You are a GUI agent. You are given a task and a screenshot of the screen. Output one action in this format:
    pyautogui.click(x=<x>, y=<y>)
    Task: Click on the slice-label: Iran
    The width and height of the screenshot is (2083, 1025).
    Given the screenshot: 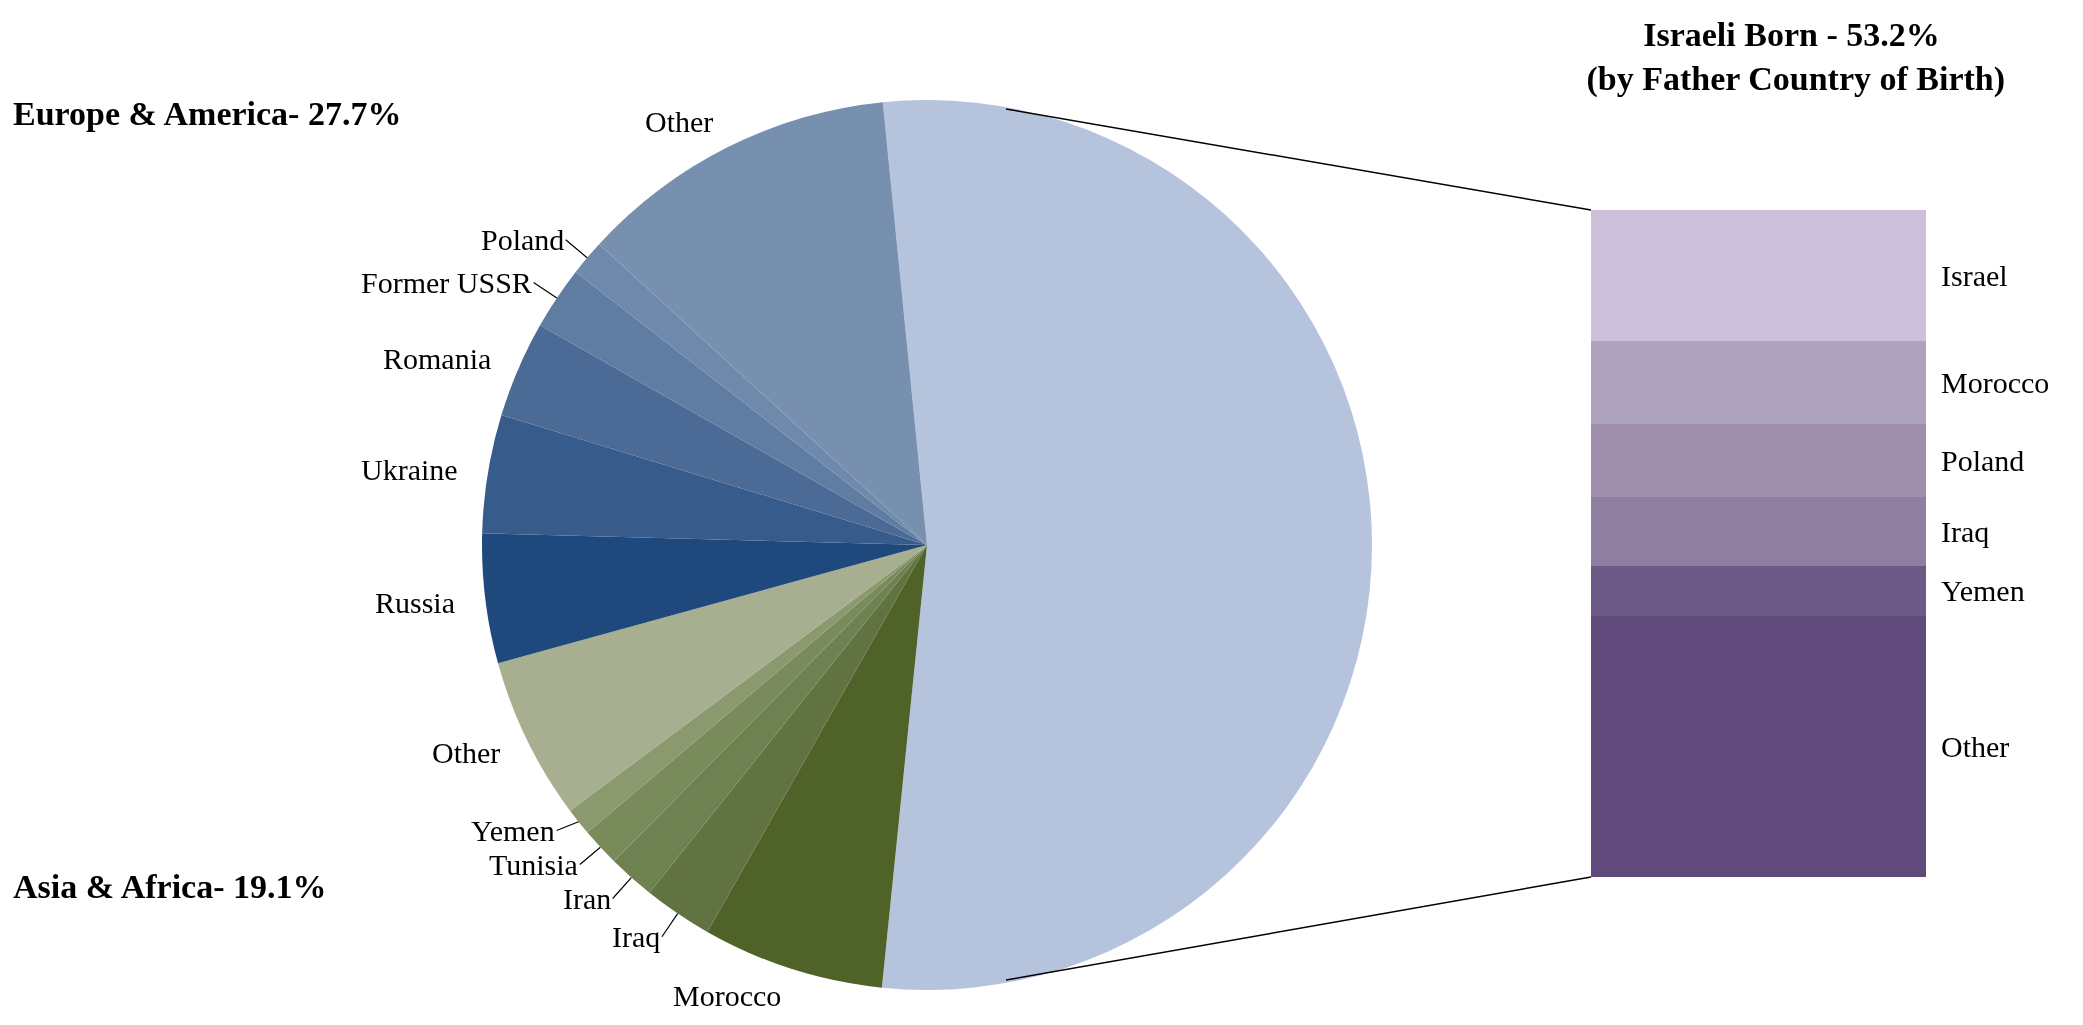 What is the action you would take?
    pyautogui.click(x=587, y=898)
    